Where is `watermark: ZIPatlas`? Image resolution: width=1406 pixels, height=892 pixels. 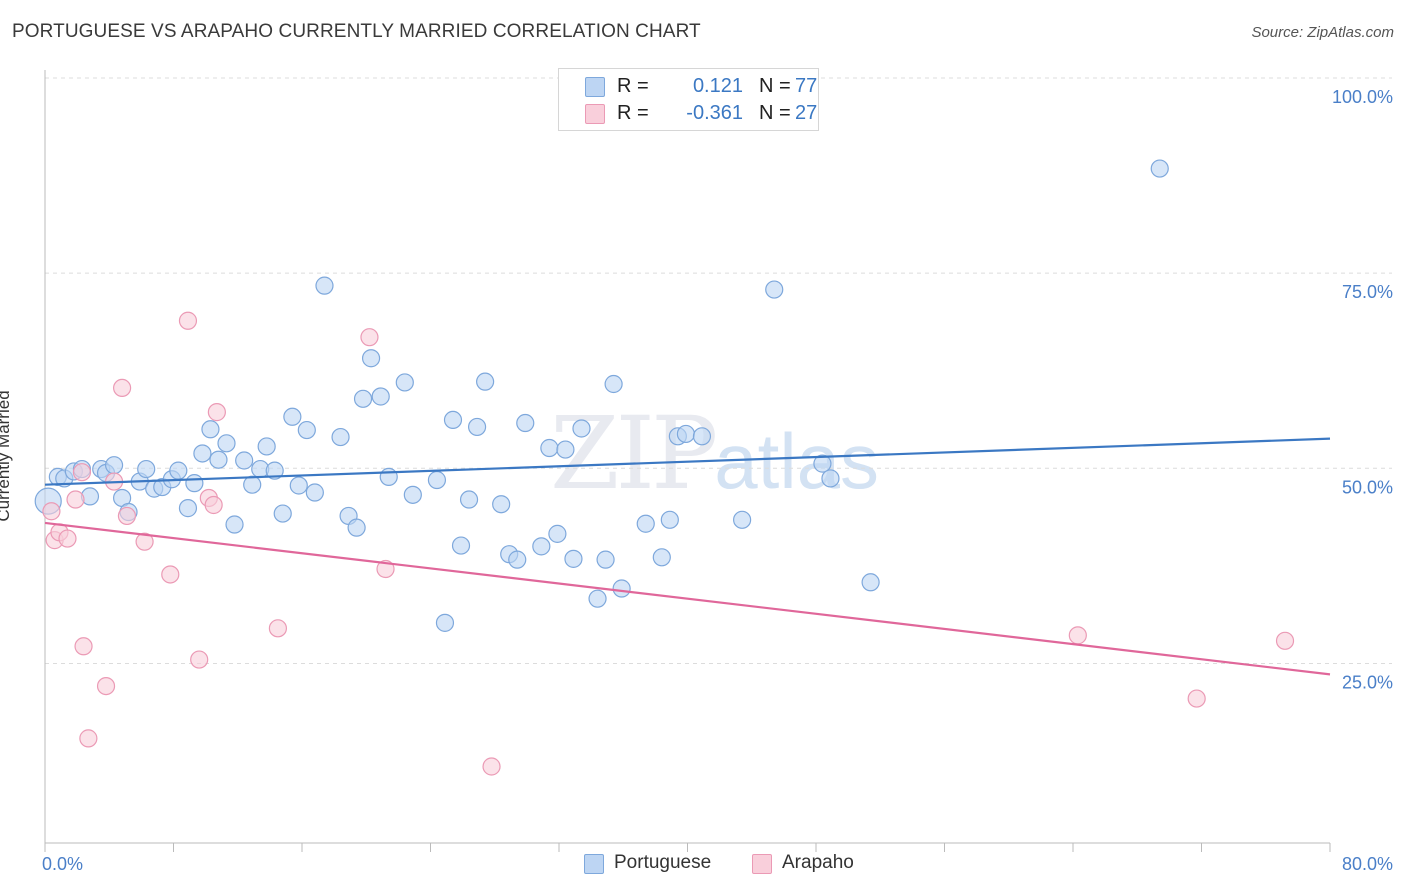
watermark: ZIPatlas is located at coordinates (714, 453).